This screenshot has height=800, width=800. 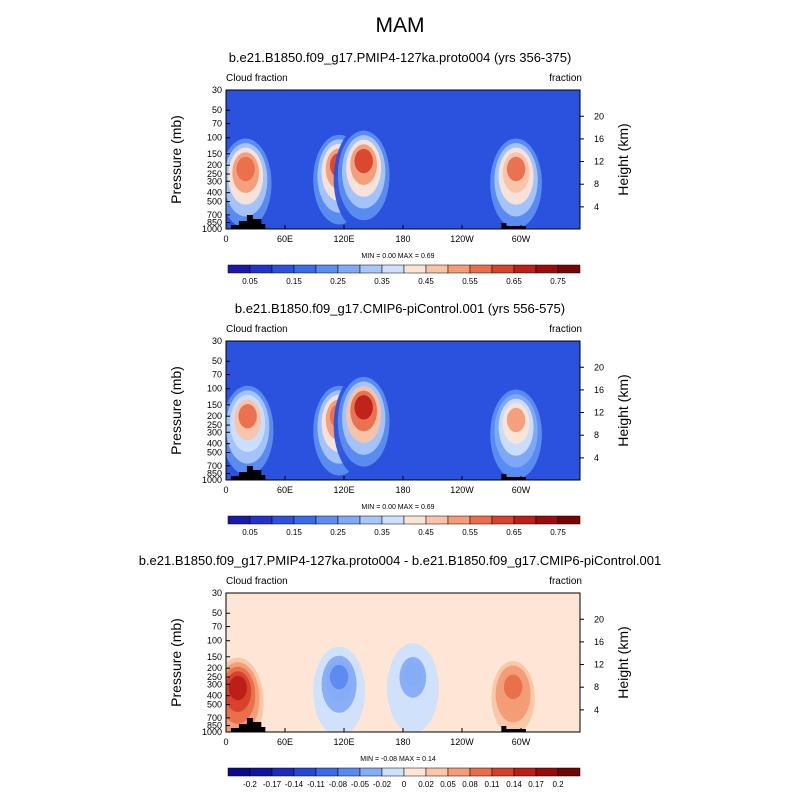 What do you see at coordinates (214, 696) in the screenshot?
I see `y-tick-label: 400` at bounding box center [214, 696].